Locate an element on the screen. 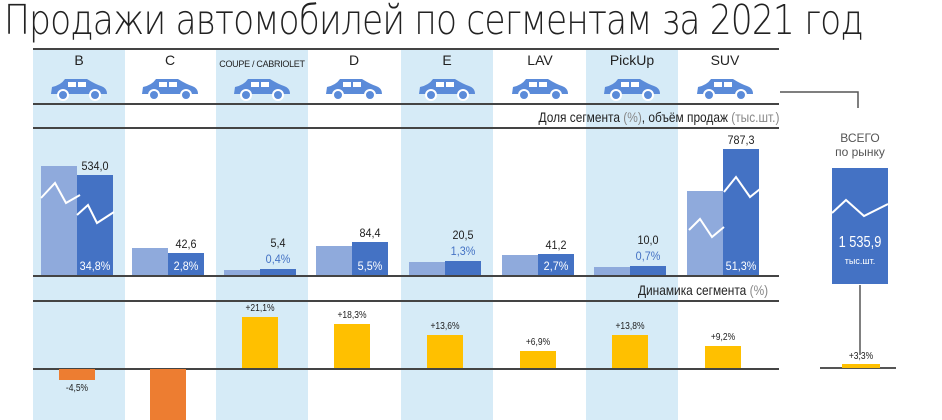  volume-label: 10,0 is located at coordinates (648, 239).